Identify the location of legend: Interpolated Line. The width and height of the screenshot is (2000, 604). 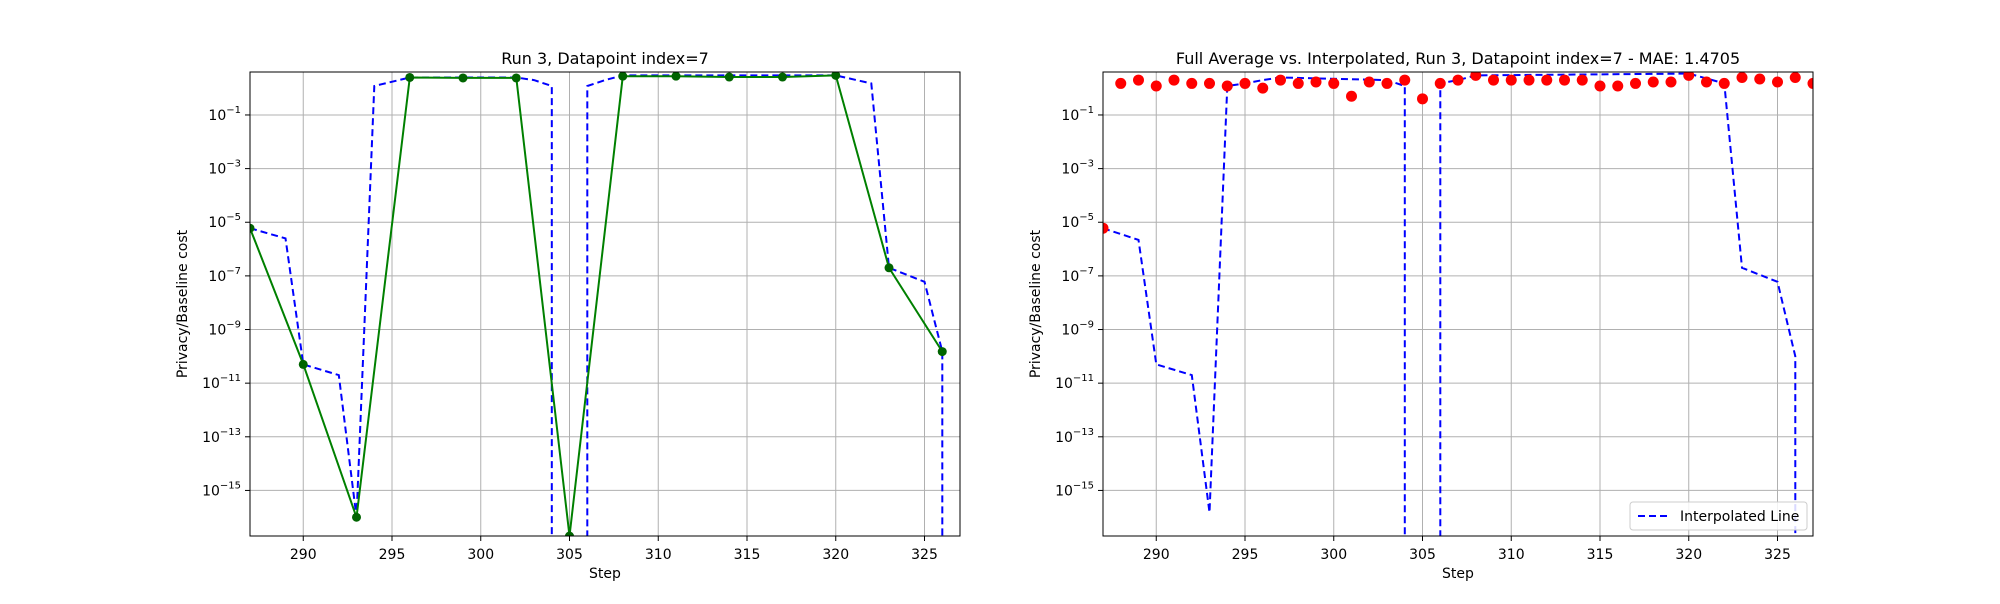
(1718, 516).